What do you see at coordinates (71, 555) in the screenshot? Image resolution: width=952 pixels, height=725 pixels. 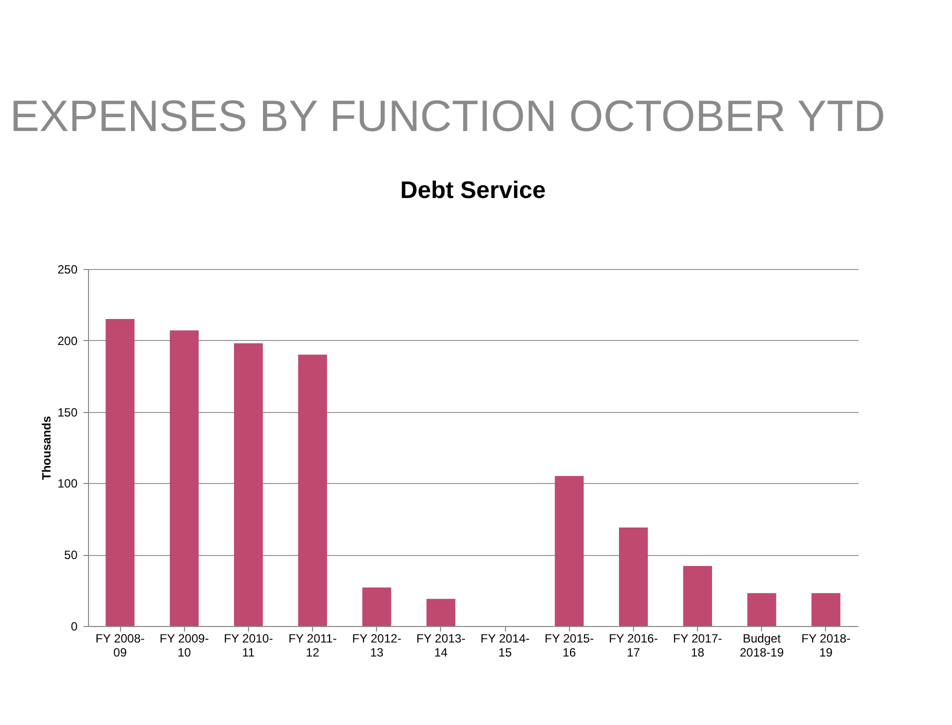 I see `y-tick-label: 50` at bounding box center [71, 555].